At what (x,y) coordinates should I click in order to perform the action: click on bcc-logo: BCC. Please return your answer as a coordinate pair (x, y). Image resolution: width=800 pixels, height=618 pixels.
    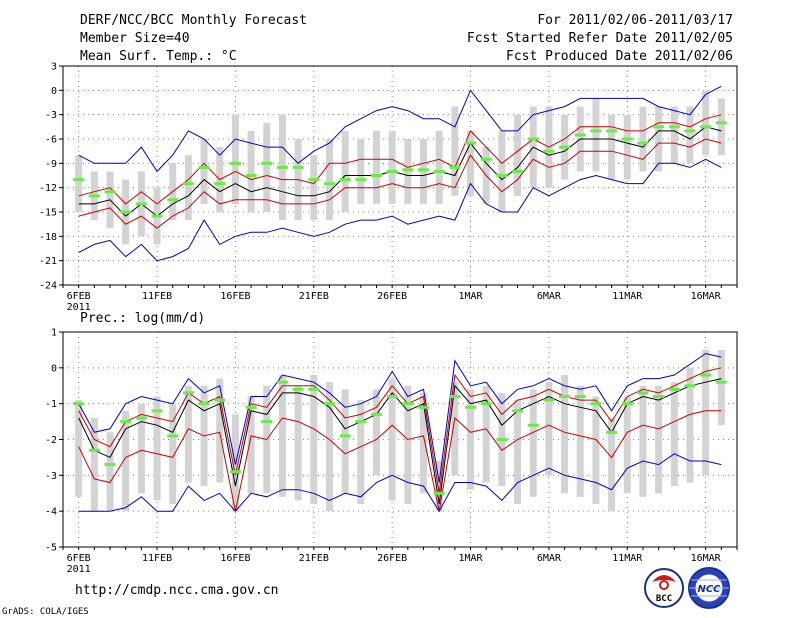
    Looking at the image, I should click on (664, 588).